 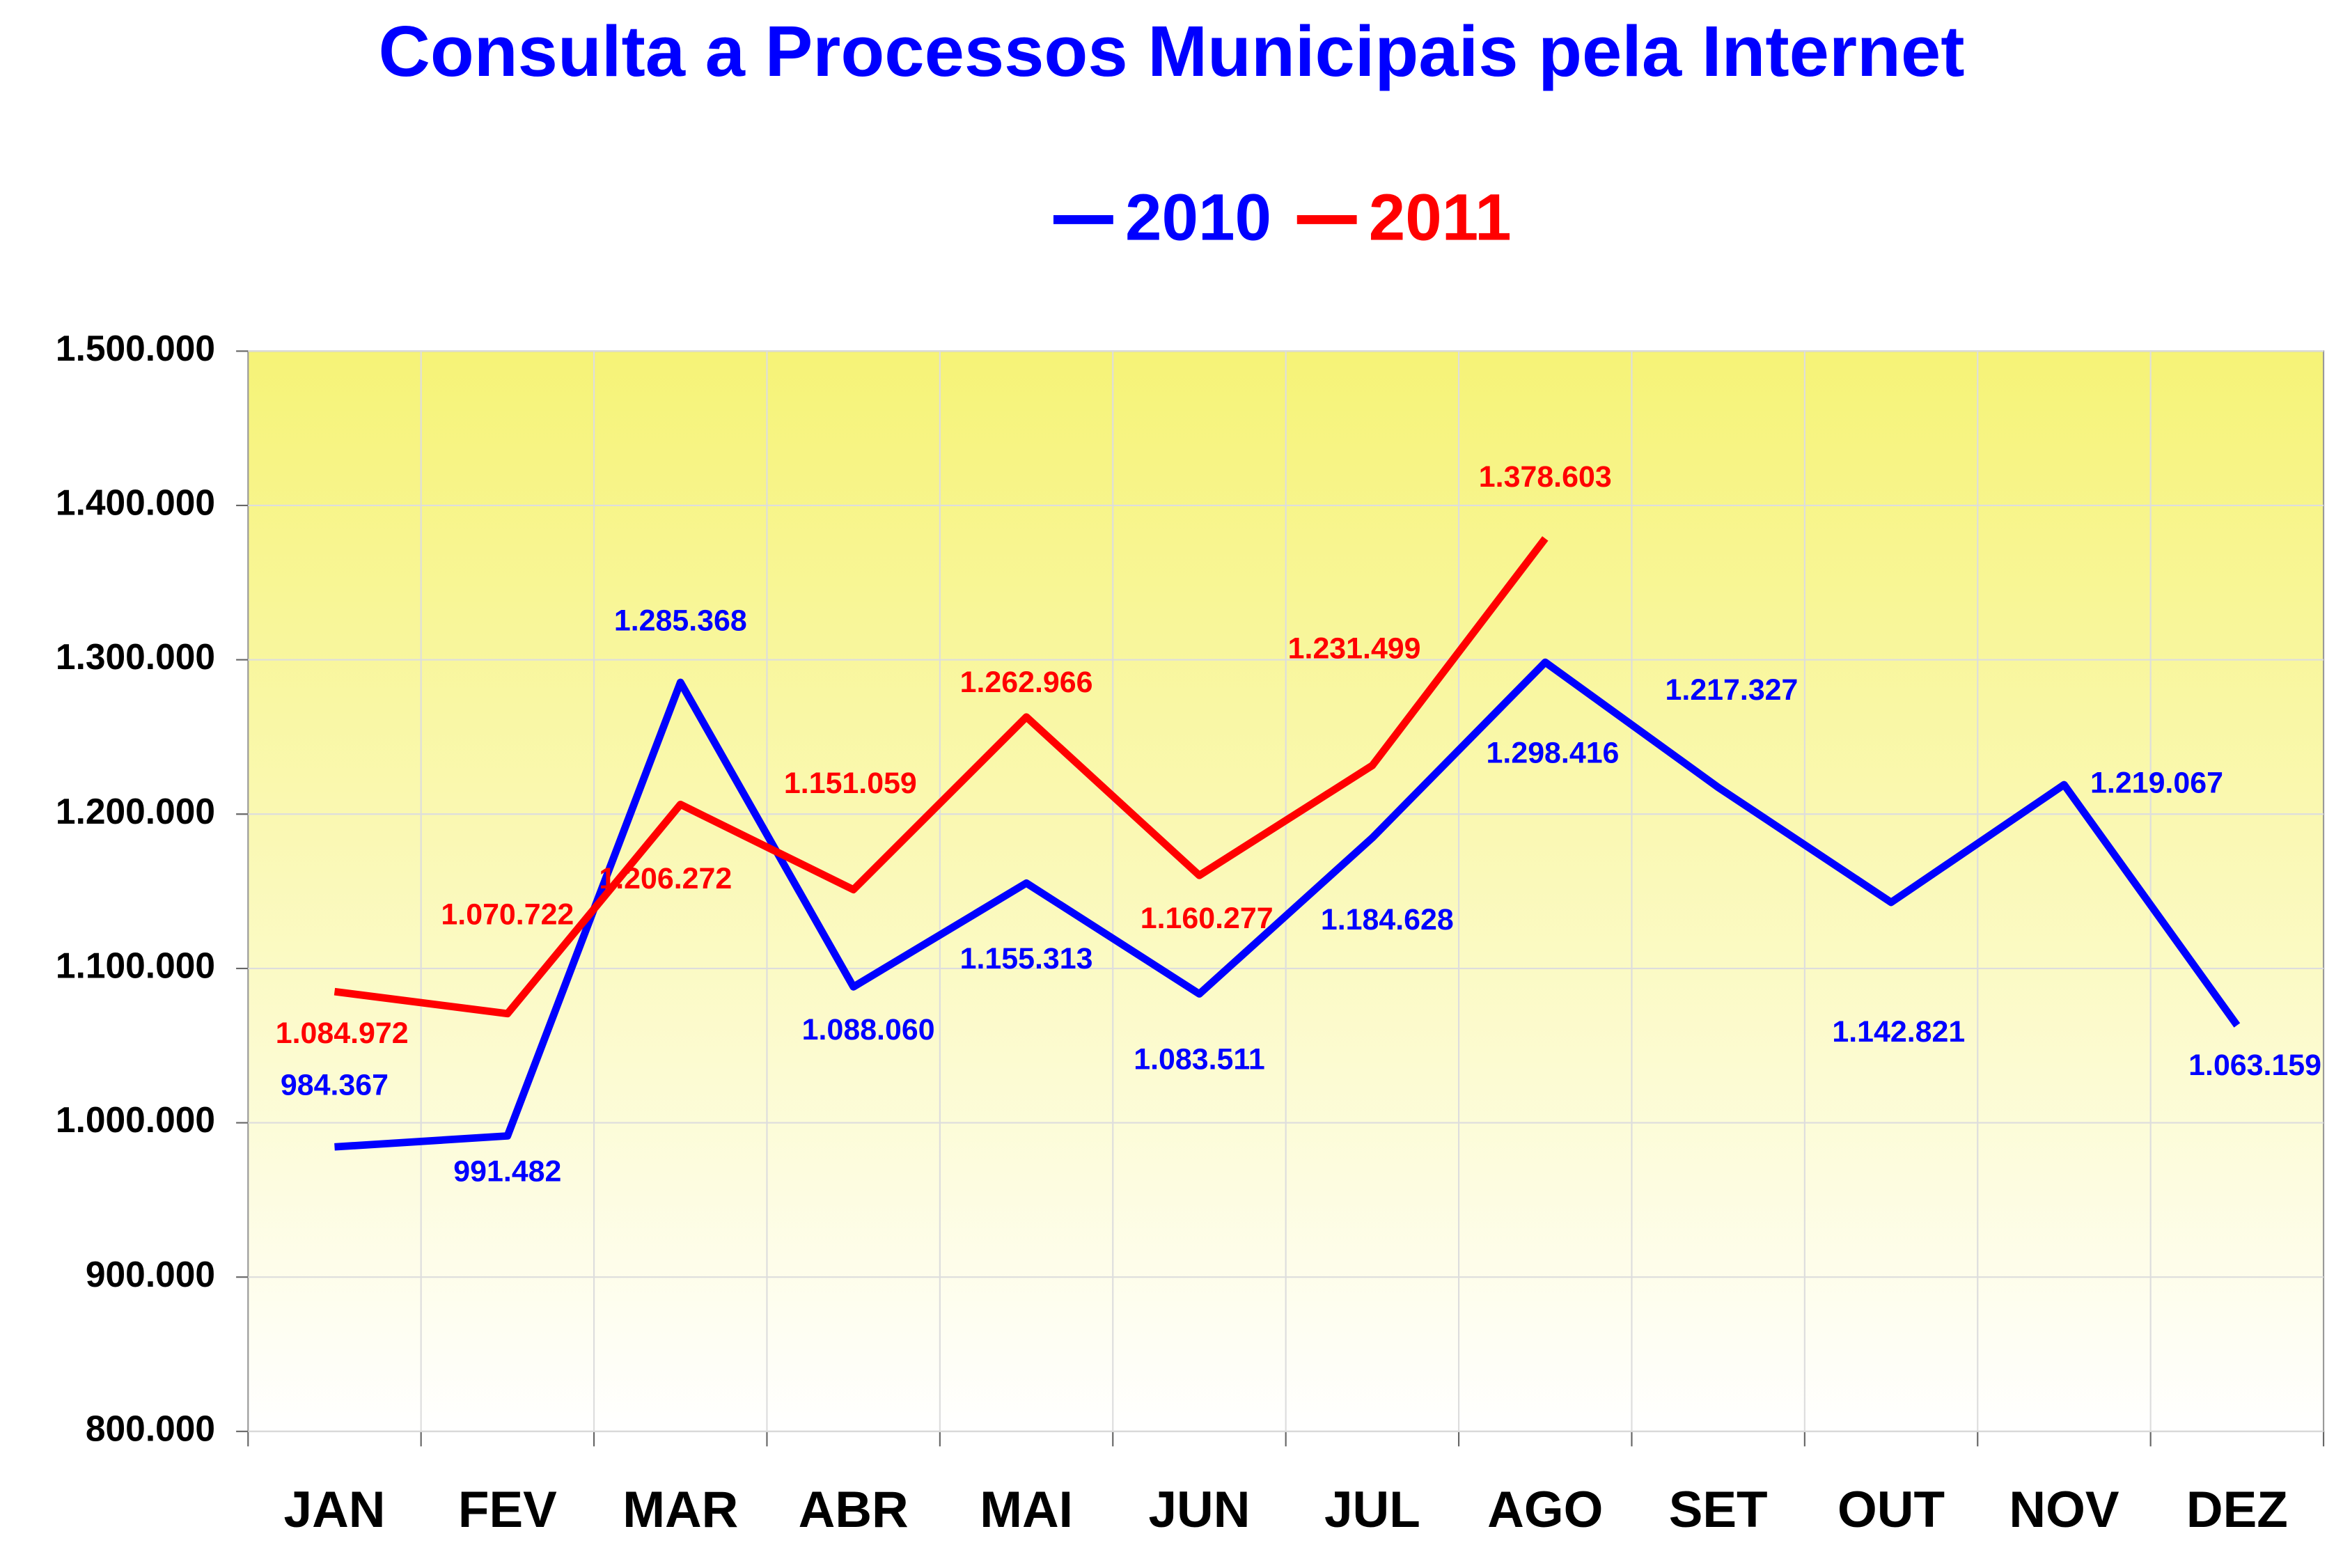 What do you see at coordinates (135, 1119) in the screenshot?
I see `y-tick-label: 1.000.000` at bounding box center [135, 1119].